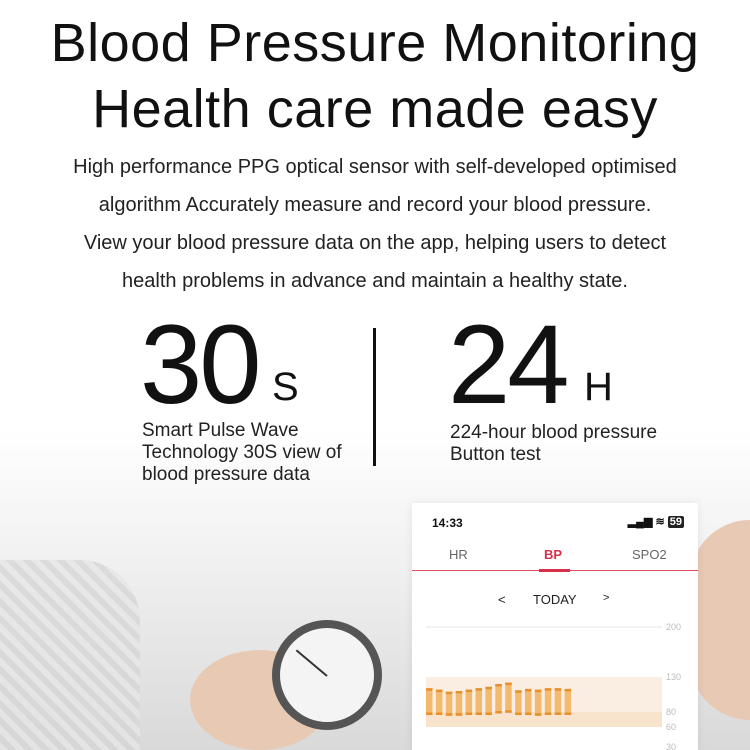  I want to click on headline-line1: Blood Pressure Monitoring, so click(375, 43).